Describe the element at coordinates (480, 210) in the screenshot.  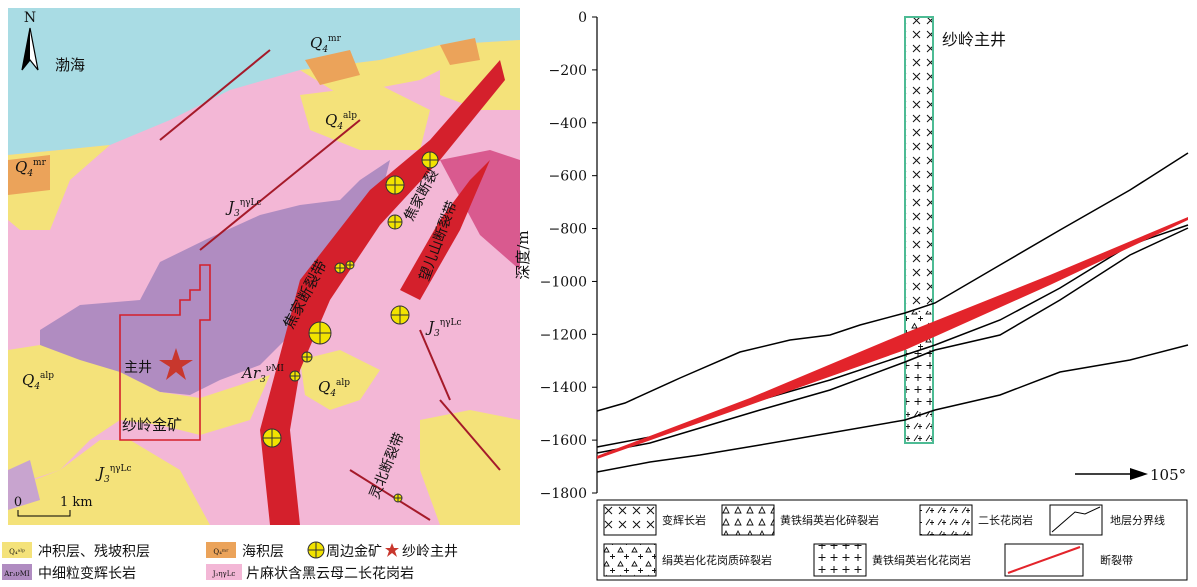
I see `dark-pink-area` at that location.